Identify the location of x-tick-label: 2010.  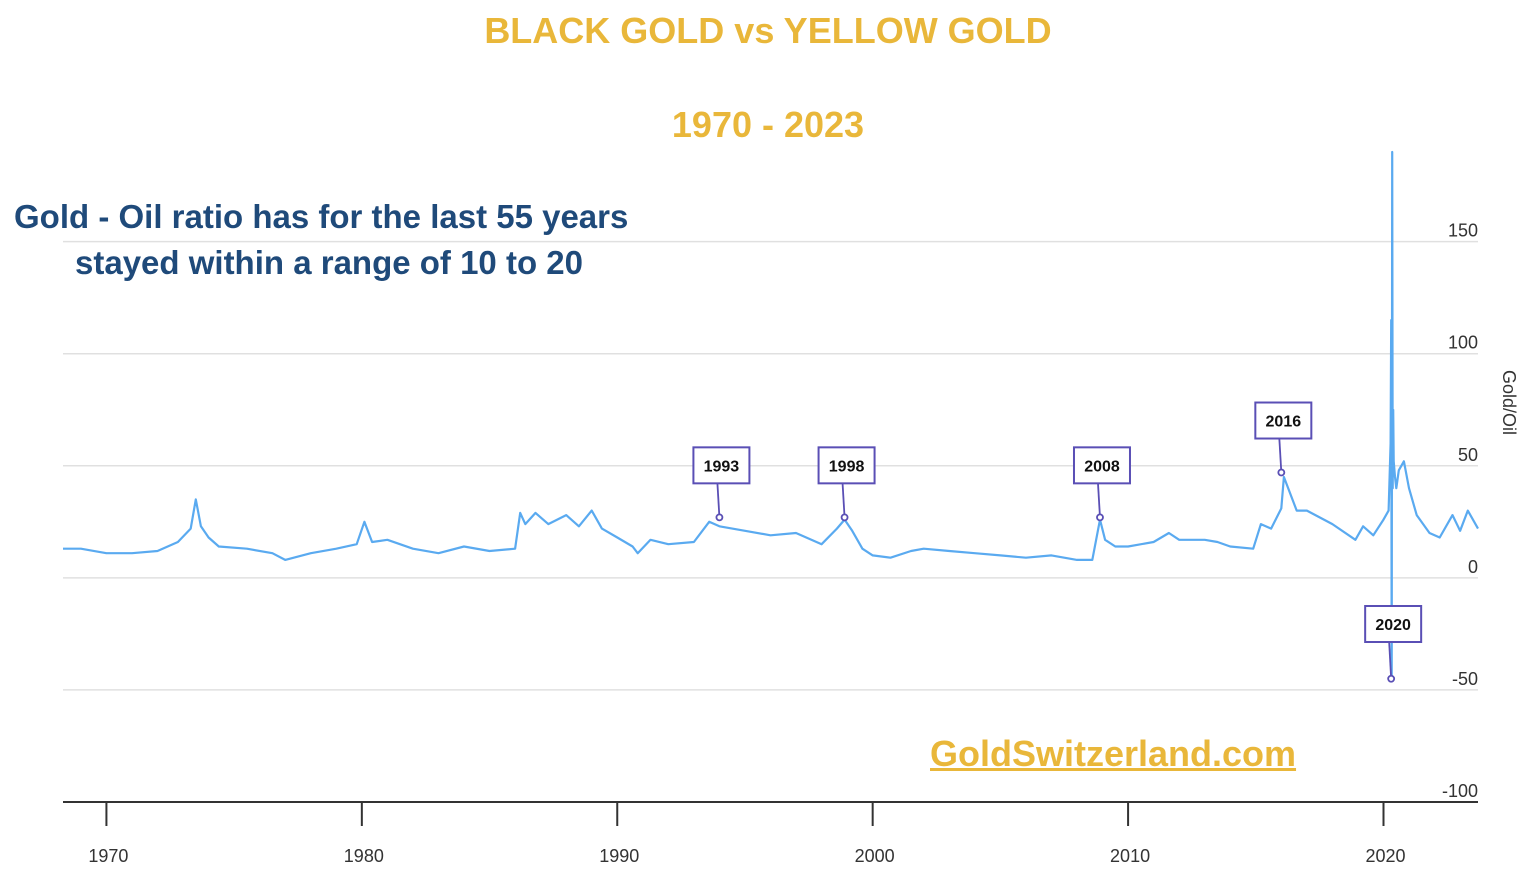
(1130, 856).